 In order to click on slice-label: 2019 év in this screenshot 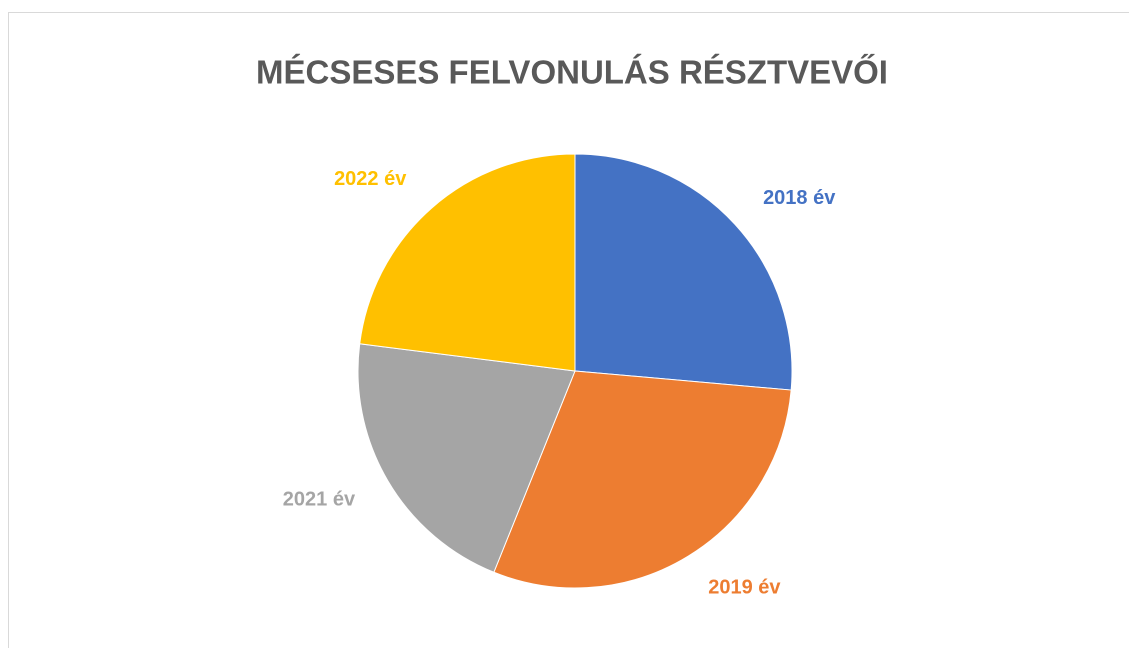, I will do `click(744, 588)`.